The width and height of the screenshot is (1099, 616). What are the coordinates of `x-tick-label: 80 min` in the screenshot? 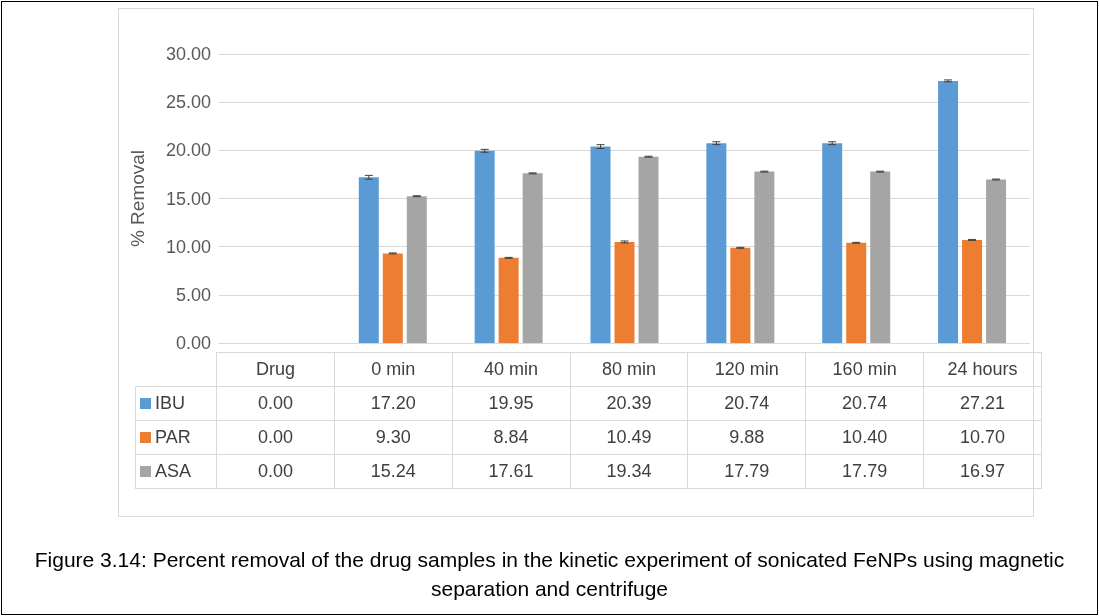 It's located at (629, 369).